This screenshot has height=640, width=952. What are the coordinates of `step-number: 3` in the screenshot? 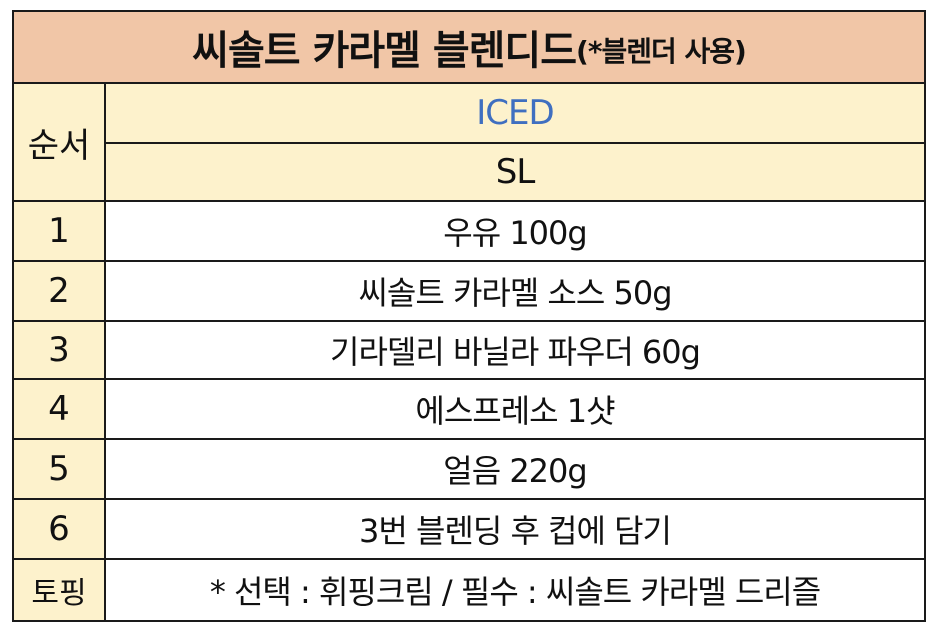 It's located at (60, 351).